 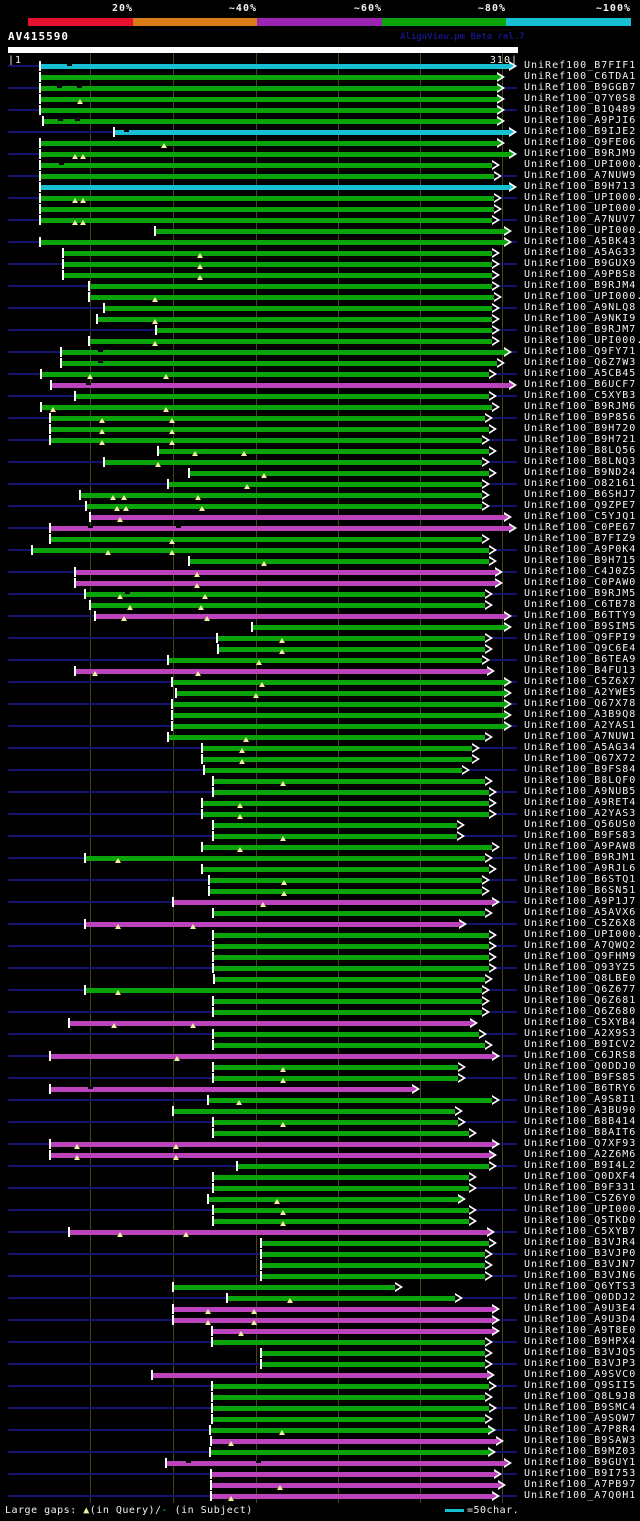 What do you see at coordinates (580, 890) in the screenshot?
I see `hit-label: UniRef100_B6SN51` at bounding box center [580, 890].